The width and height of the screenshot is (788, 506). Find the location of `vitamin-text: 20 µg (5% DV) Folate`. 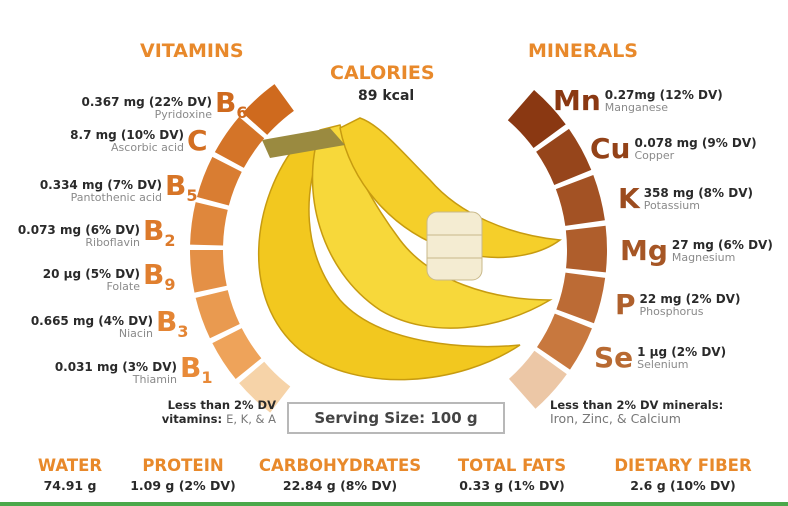

vitamin-text: 20 µg (5% DV) Folate is located at coordinates (91, 280).